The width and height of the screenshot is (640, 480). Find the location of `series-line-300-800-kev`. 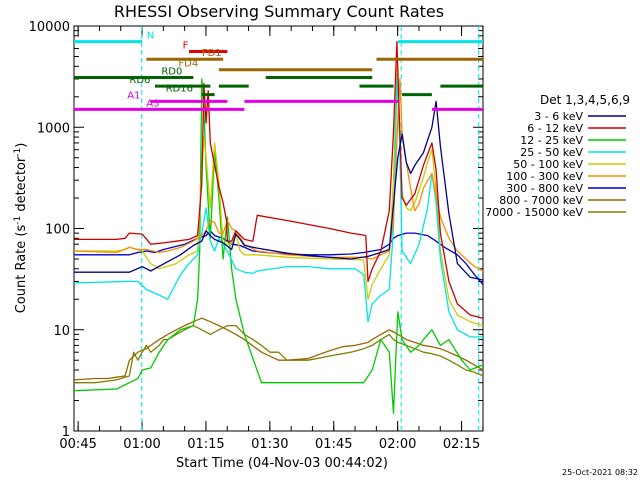

series-line-300-800-kev is located at coordinates (279, 257).